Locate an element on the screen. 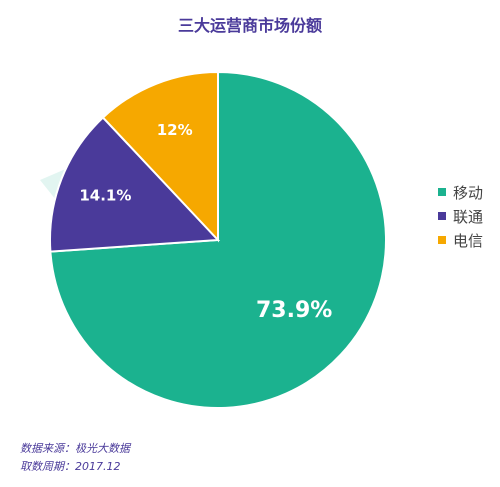 The height and width of the screenshot is (487, 500). legend-swatch-mobile is located at coordinates (442, 192).